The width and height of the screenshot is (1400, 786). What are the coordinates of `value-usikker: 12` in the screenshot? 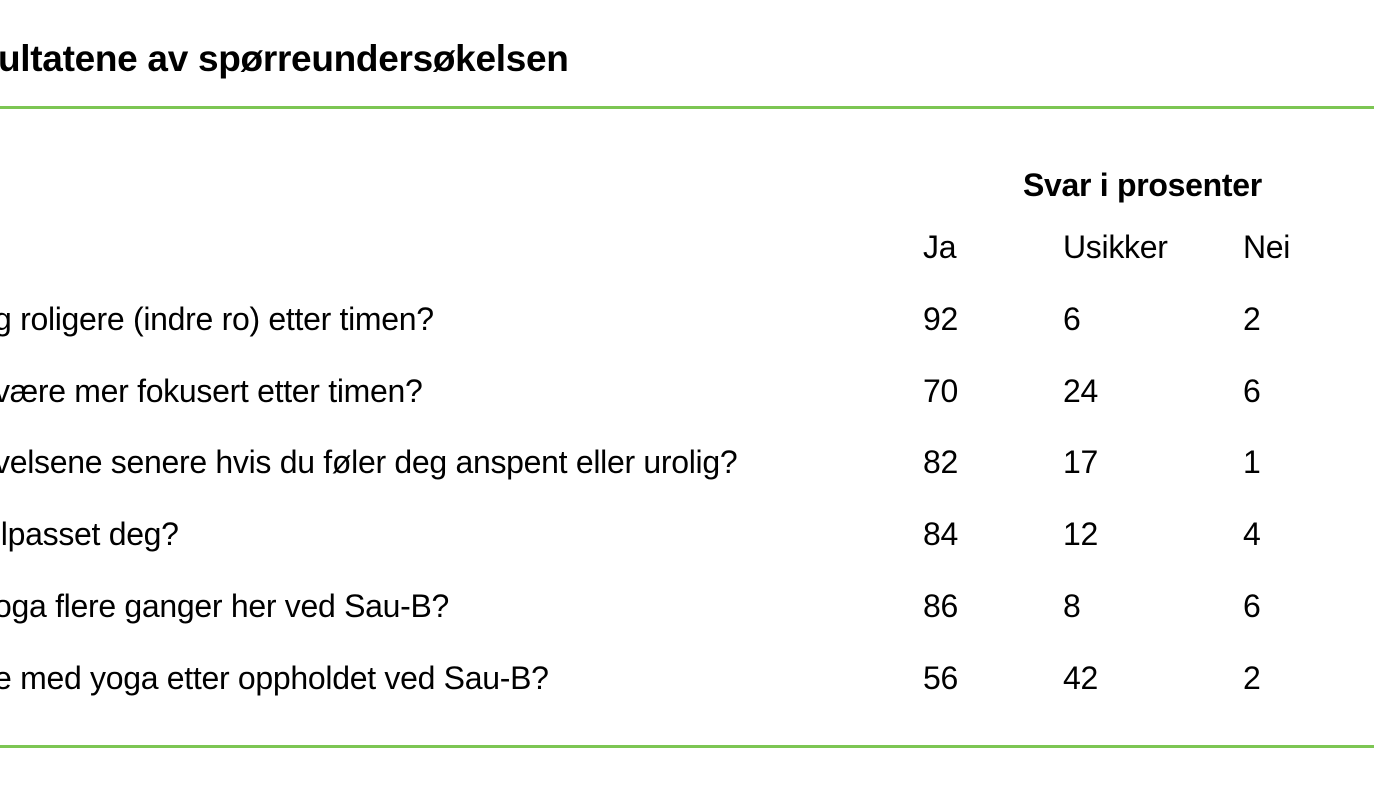 It's located at (1080, 534).